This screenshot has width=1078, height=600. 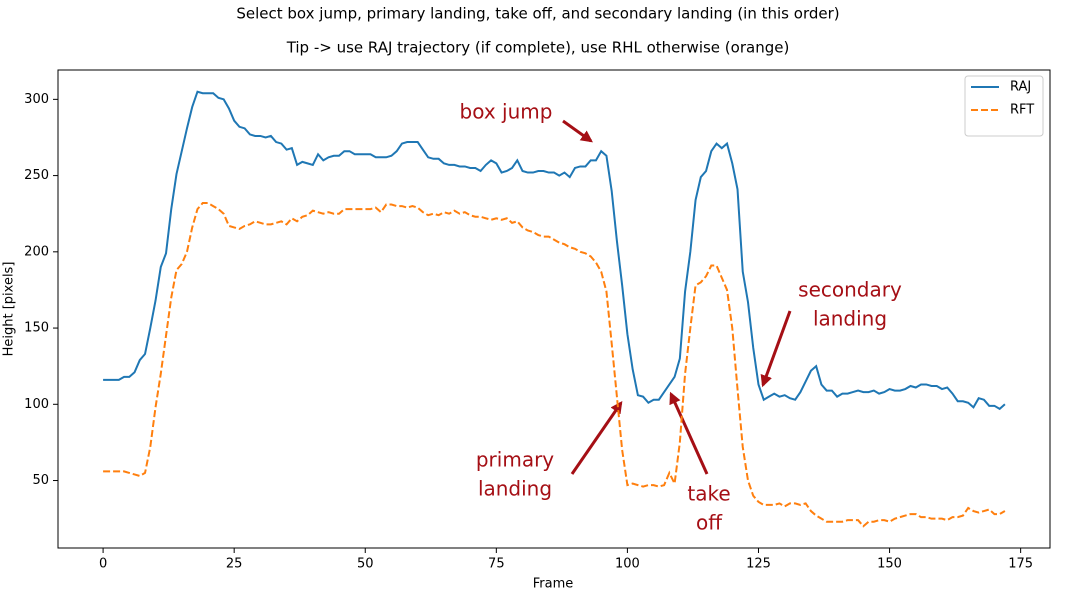 I want to click on y-tick-label: 150, so click(x=36, y=328).